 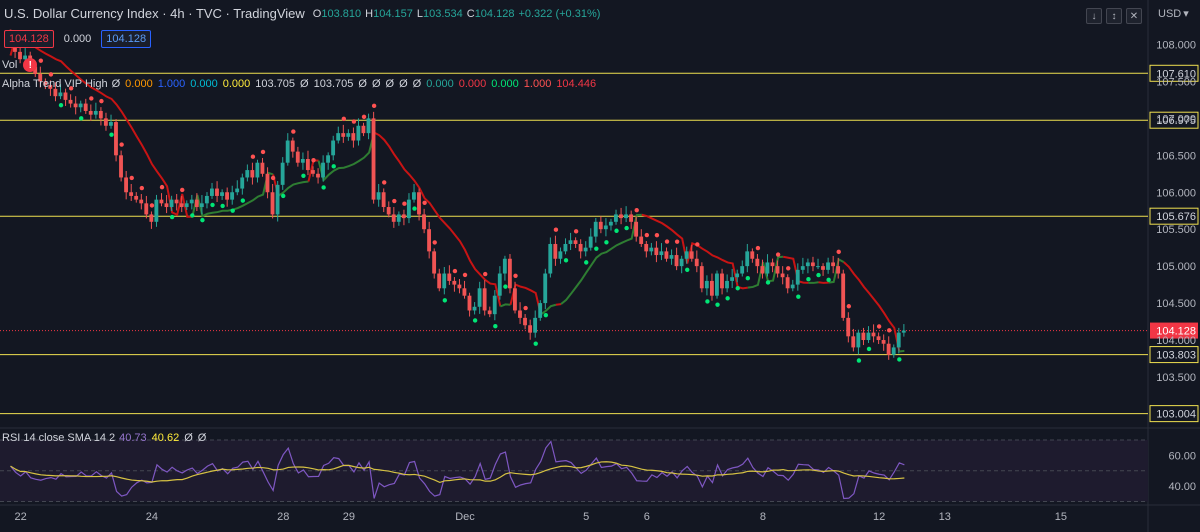 What do you see at coordinates (317, 13) in the screenshot?
I see `ohlc-key: O` at bounding box center [317, 13].